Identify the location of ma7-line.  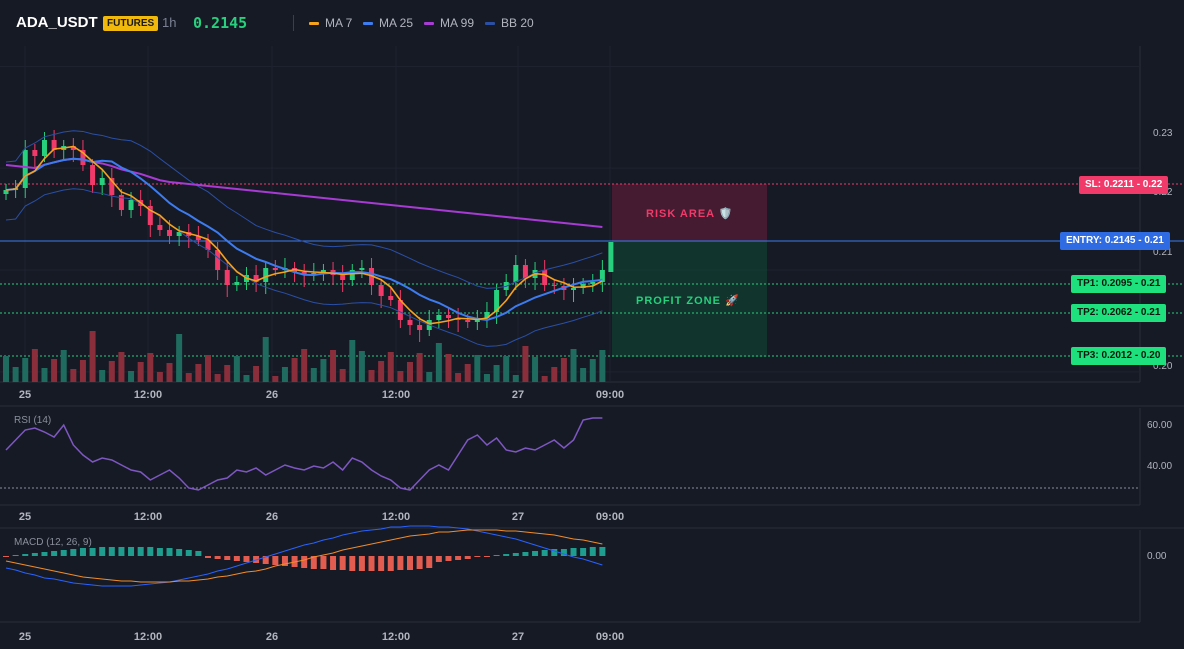
(304, 235).